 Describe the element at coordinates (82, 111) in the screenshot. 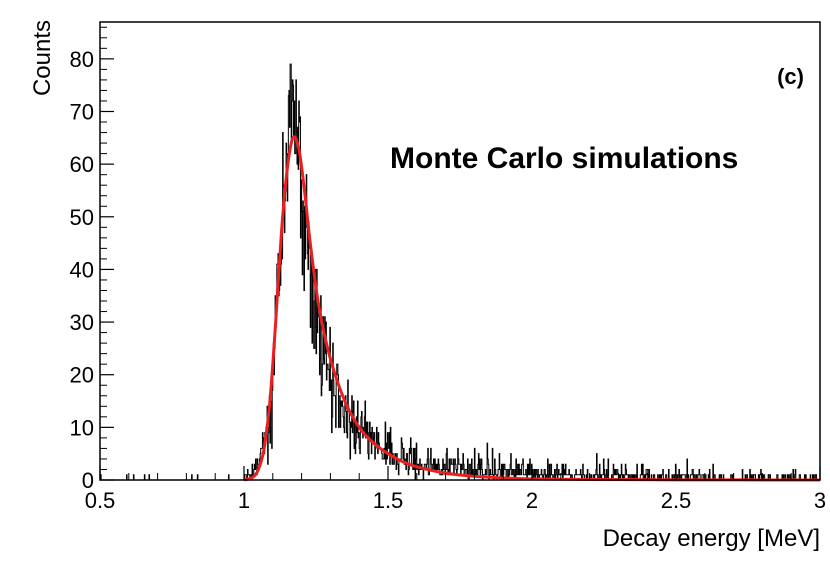

I see `y-tick-label: 70` at that location.